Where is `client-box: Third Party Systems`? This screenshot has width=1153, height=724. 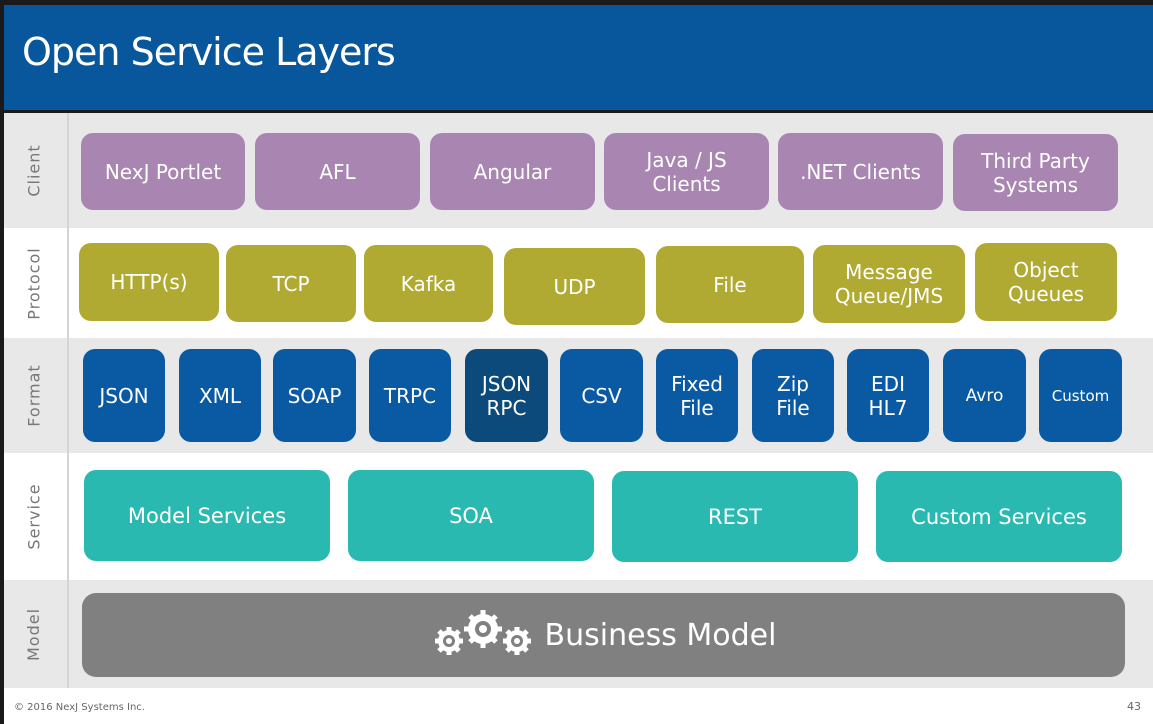
client-box: Third Party Systems is located at coordinates (1035, 172).